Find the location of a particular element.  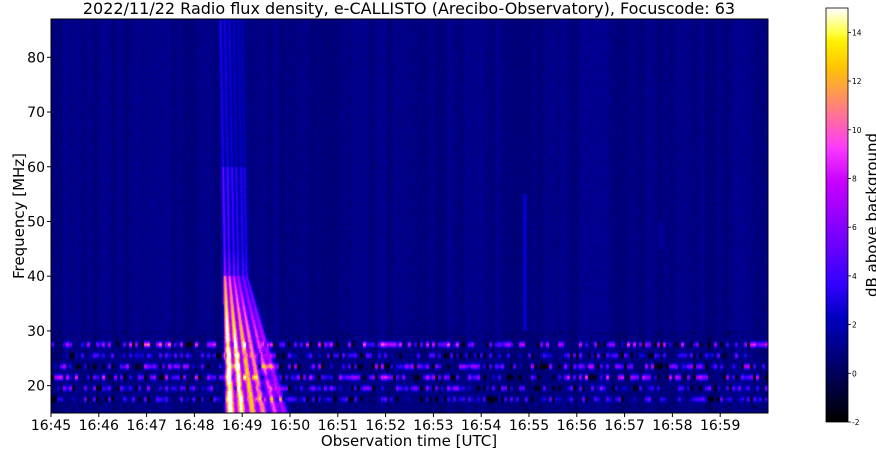

colorbar-ticks: -2 0 2 4 6 8 10 12 14 is located at coordinates (855, 227).